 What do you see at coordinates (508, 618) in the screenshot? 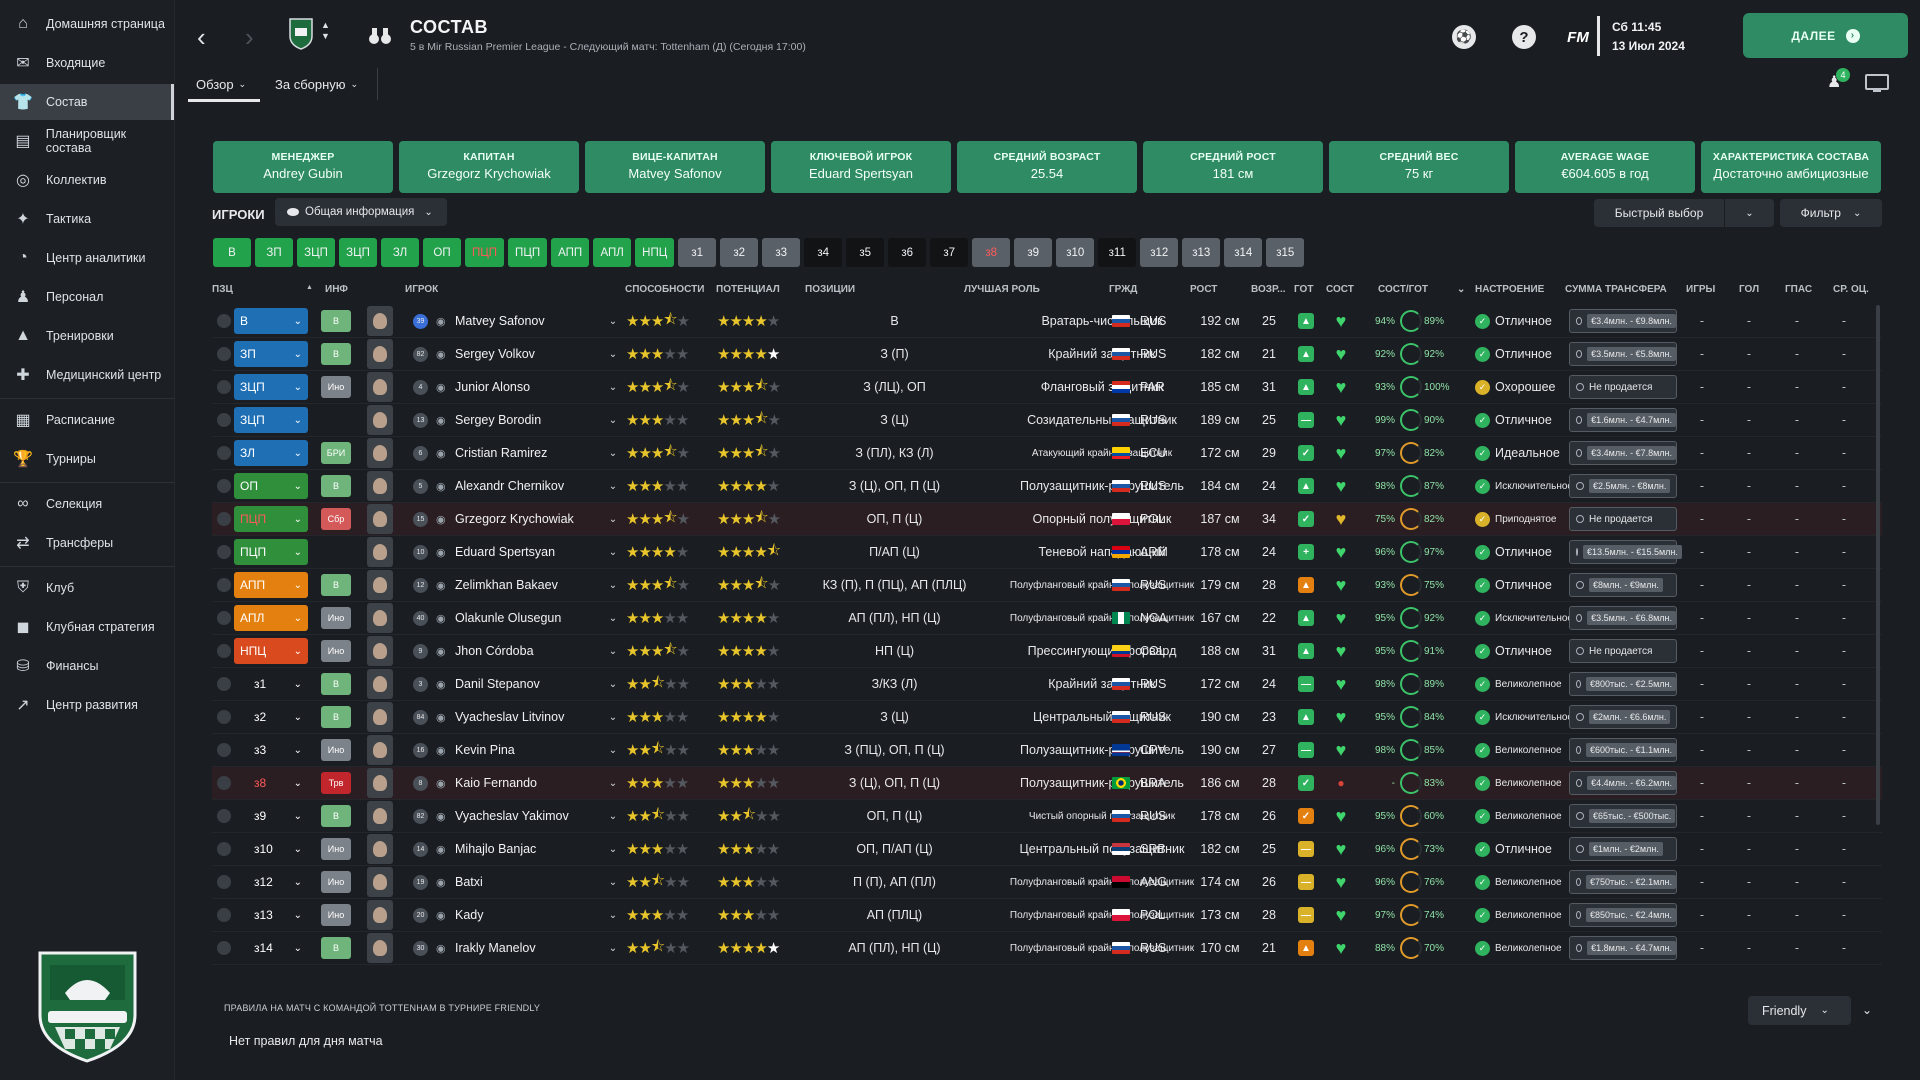
I see `player-name: Olakunle Olusegun` at bounding box center [508, 618].